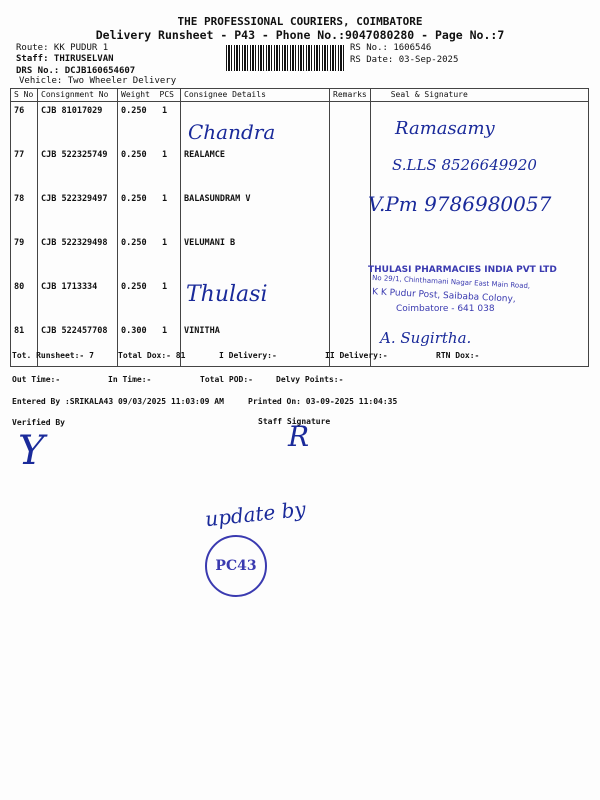 Image resolution: width=600 pixels, height=800 pixels. Describe the element at coordinates (24, 344) in the screenshot. I see `serial-number: 81` at that location.